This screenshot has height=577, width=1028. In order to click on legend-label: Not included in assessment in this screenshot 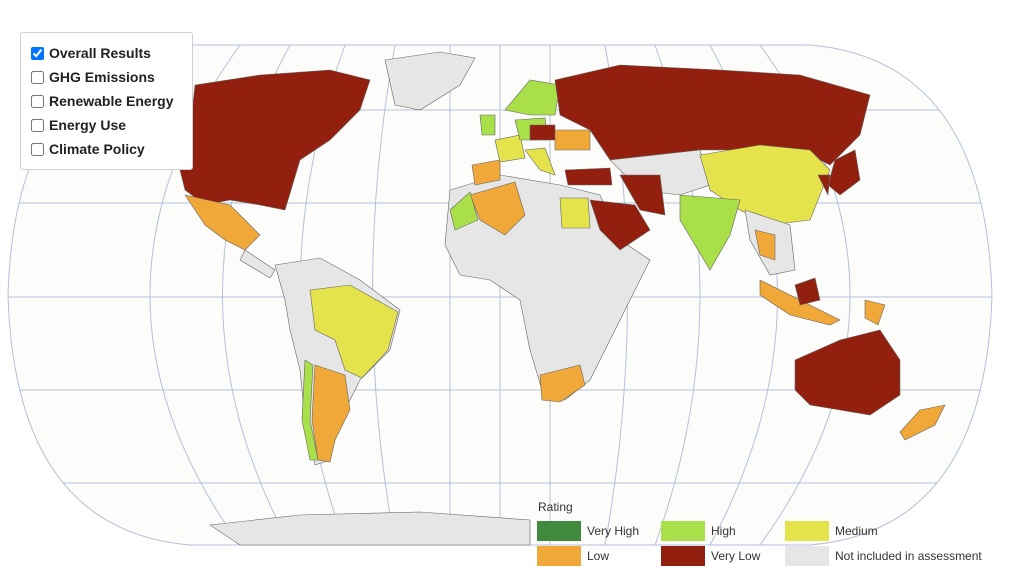, I will do `click(908, 556)`.